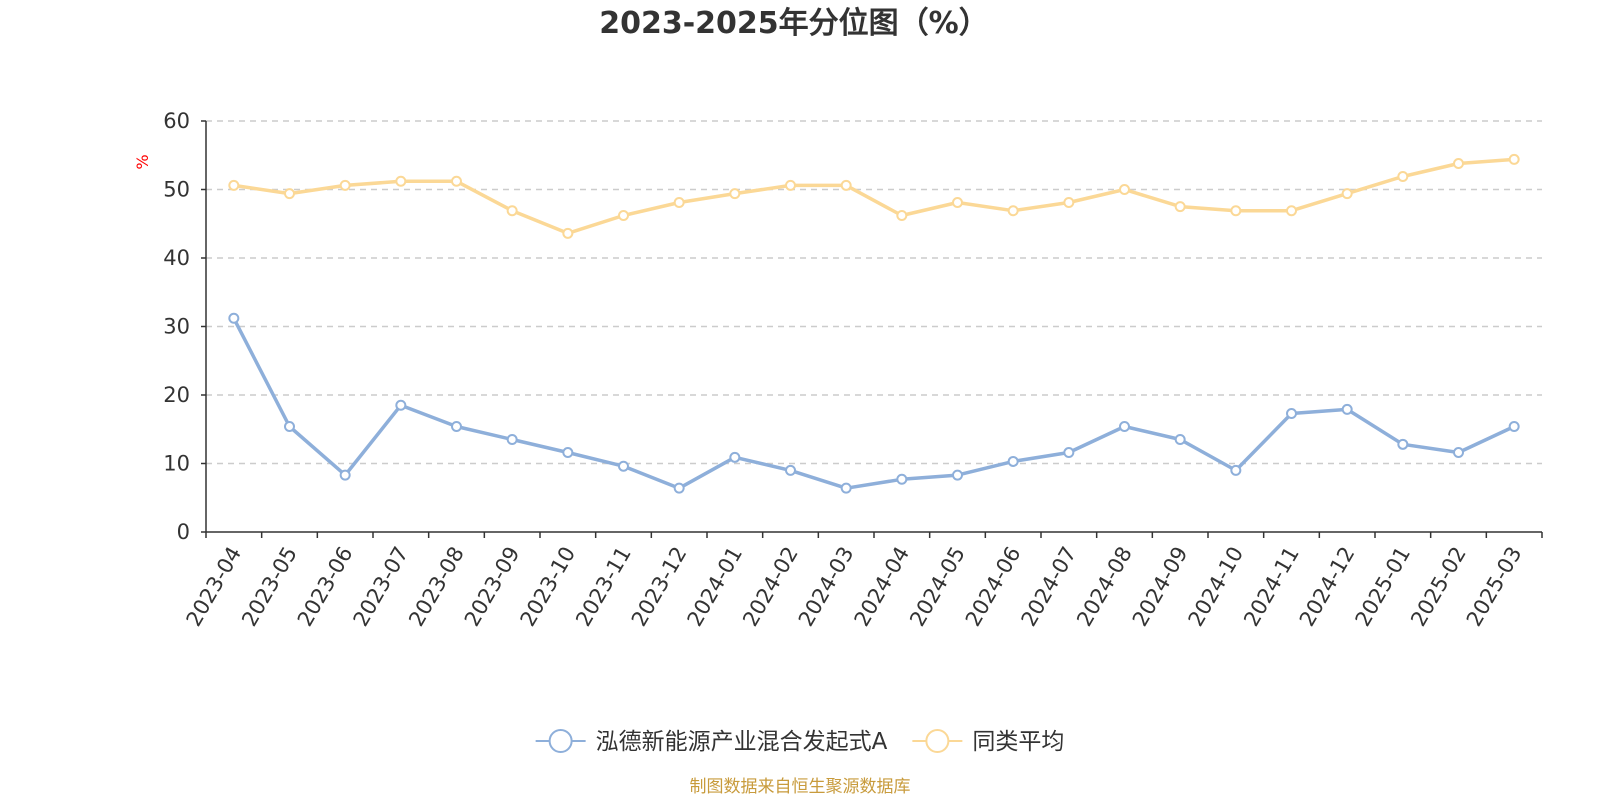  Describe the element at coordinates (436, 587) in the screenshot. I see `x-tick-label: 2023-08` at that location.